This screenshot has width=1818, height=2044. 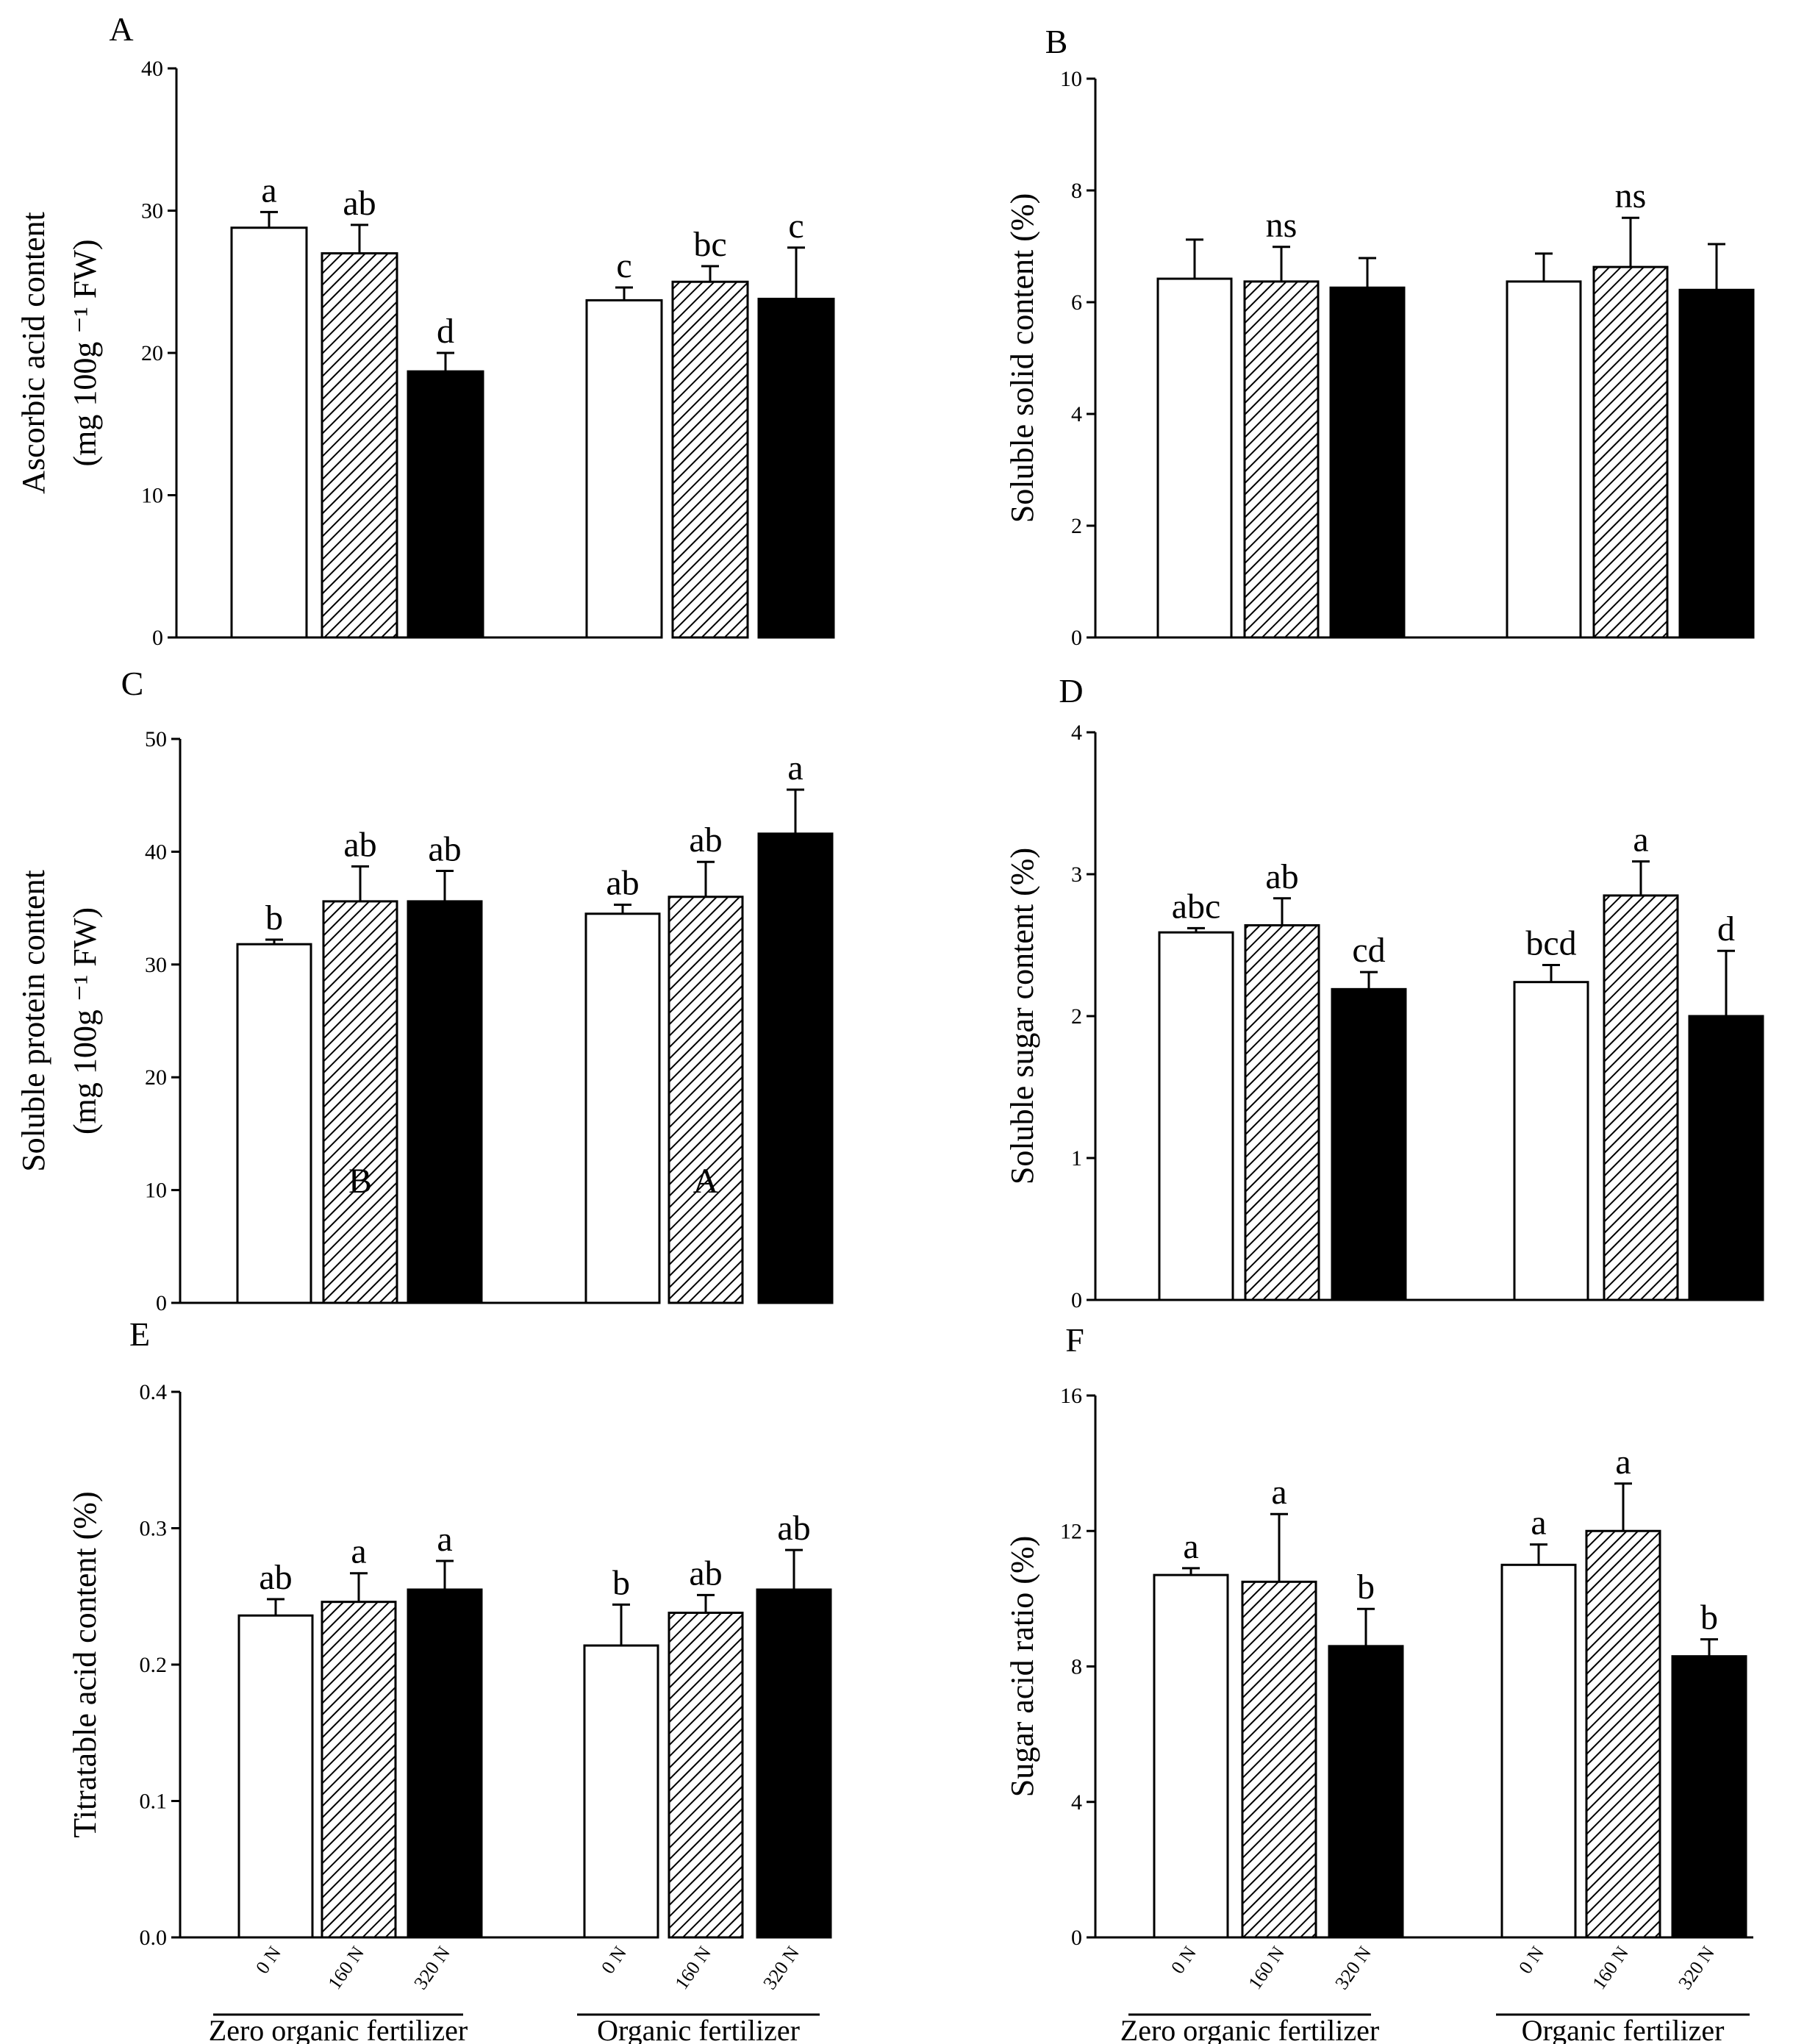 What do you see at coordinates (85, 1020) in the screenshot?
I see `y-axis-label: (mg 100g ⁻¹ FW)` at bounding box center [85, 1020].